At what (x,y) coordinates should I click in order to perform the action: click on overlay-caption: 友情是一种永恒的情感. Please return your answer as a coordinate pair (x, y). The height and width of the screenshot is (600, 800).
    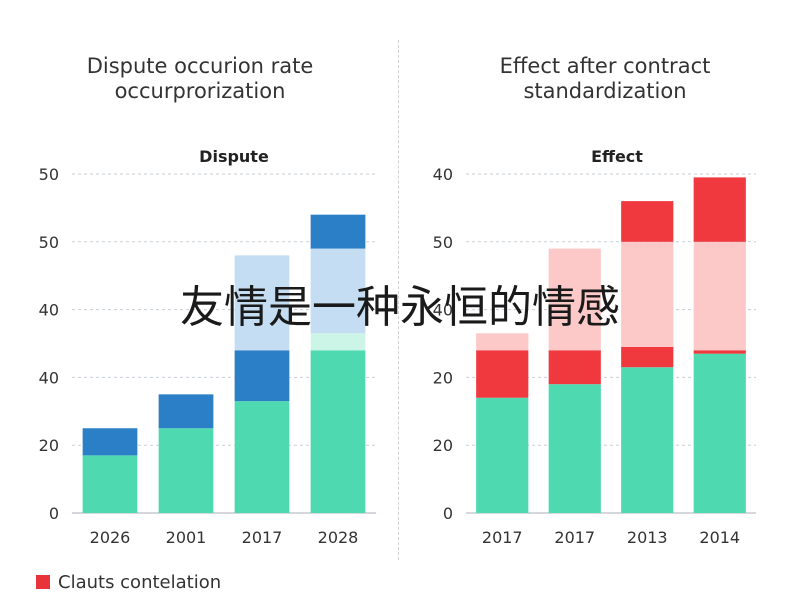
    Looking at the image, I should click on (400, 307).